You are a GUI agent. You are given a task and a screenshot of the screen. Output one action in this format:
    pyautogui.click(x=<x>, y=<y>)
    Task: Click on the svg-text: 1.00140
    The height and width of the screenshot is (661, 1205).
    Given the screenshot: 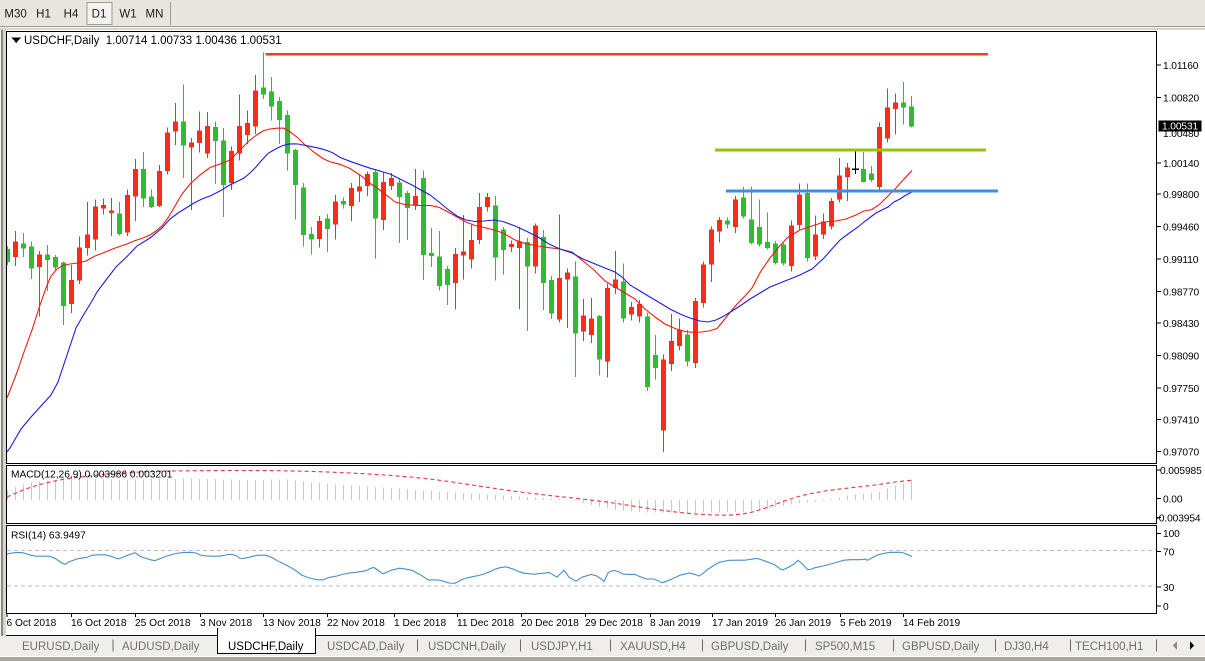 What is the action you would take?
    pyautogui.click(x=1181, y=164)
    